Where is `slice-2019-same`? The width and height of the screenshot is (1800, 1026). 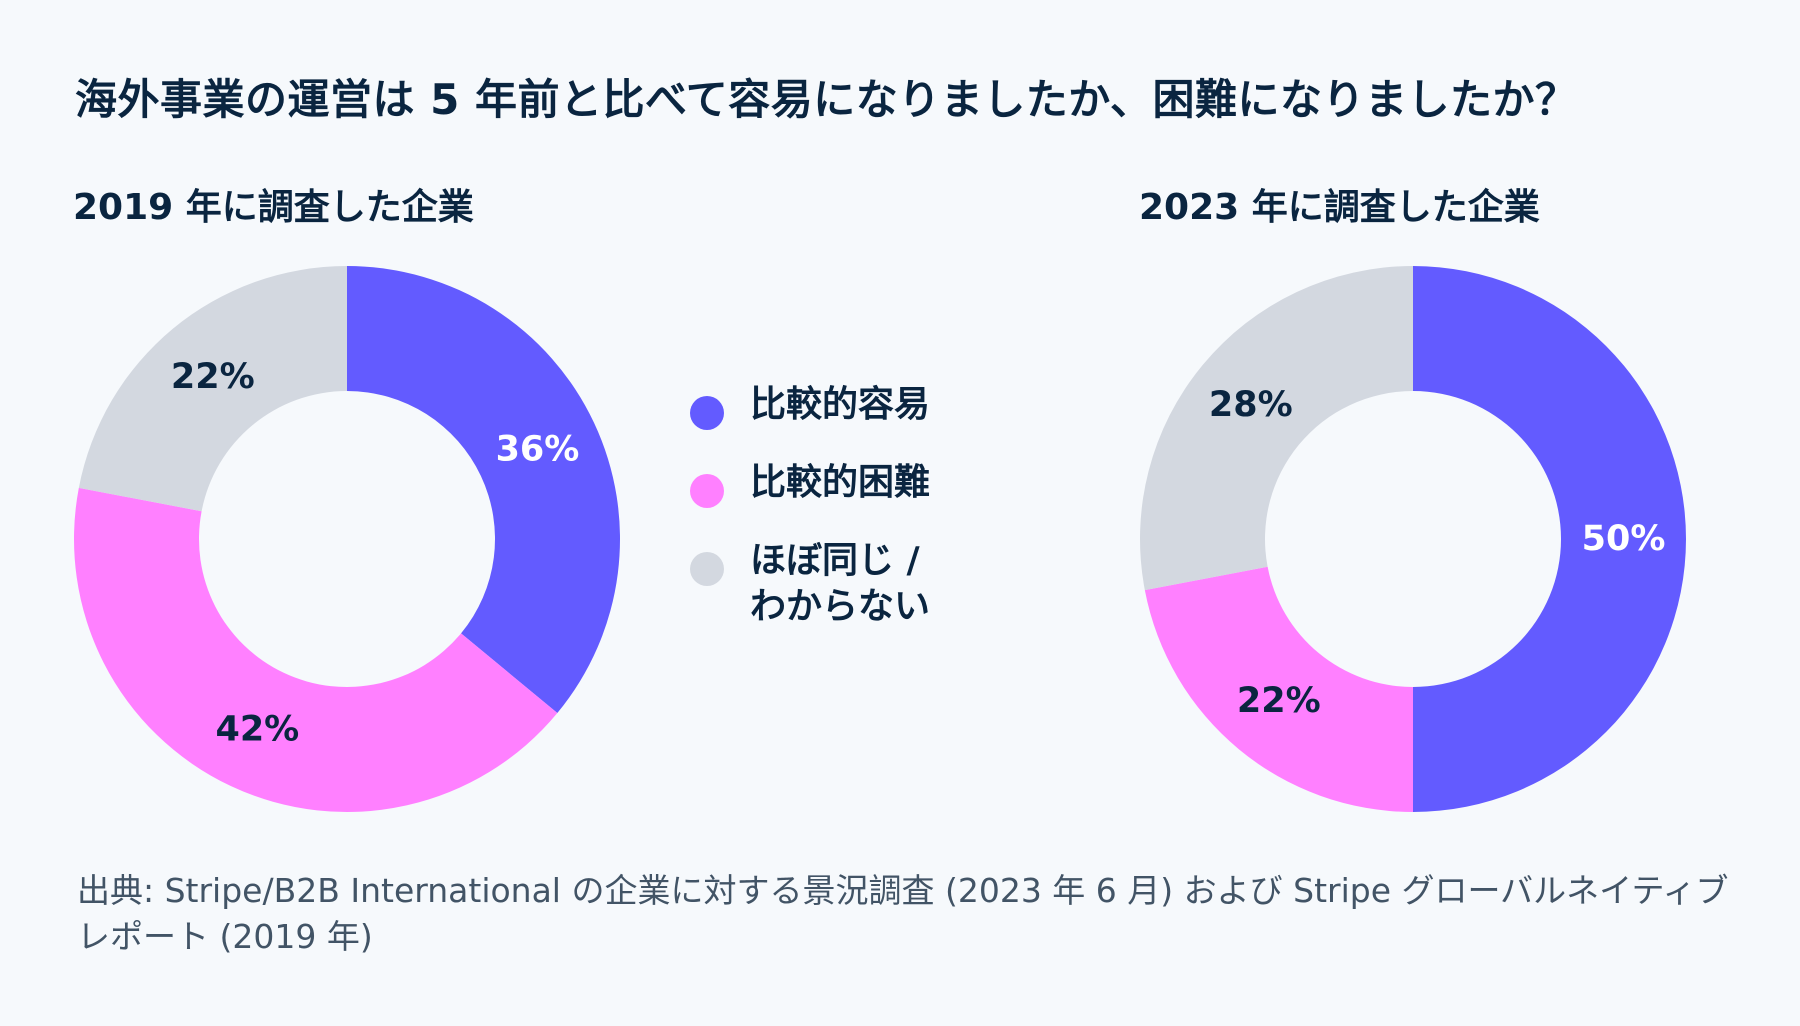 slice-2019-same is located at coordinates (213, 388).